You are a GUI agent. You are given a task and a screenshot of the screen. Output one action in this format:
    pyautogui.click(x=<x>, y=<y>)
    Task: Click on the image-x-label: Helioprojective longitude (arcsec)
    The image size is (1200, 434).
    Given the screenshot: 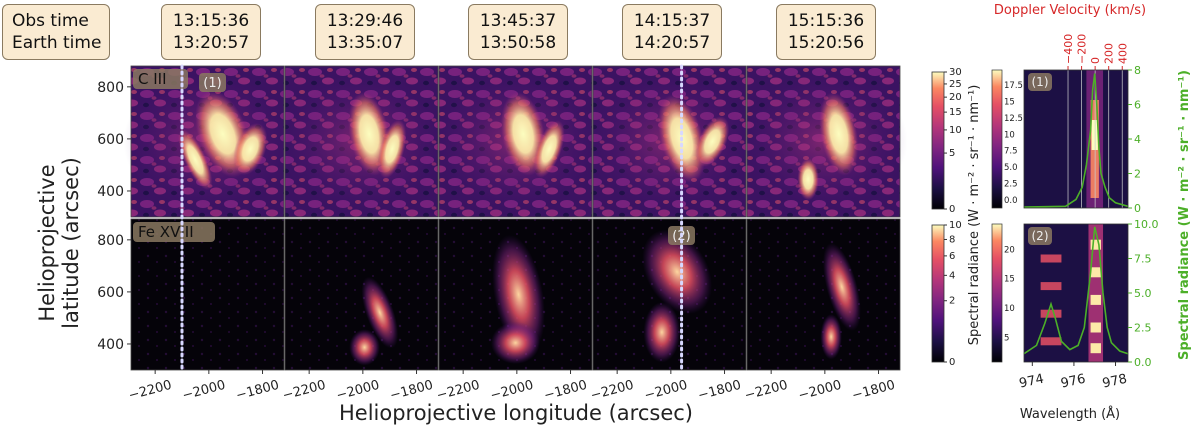 What is the action you would take?
    pyautogui.click(x=516, y=413)
    